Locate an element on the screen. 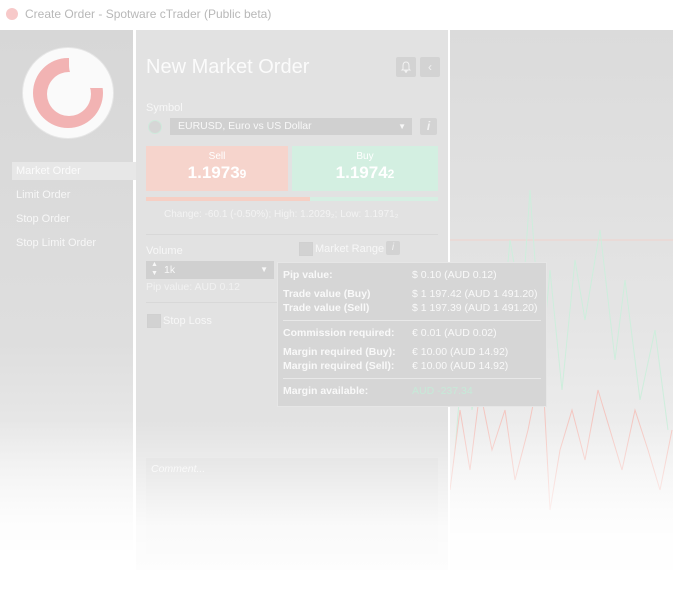 Image resolution: width=673 pixels, height=612 pixels. tooltip-key: Margin required (Buy): is located at coordinates (339, 352).